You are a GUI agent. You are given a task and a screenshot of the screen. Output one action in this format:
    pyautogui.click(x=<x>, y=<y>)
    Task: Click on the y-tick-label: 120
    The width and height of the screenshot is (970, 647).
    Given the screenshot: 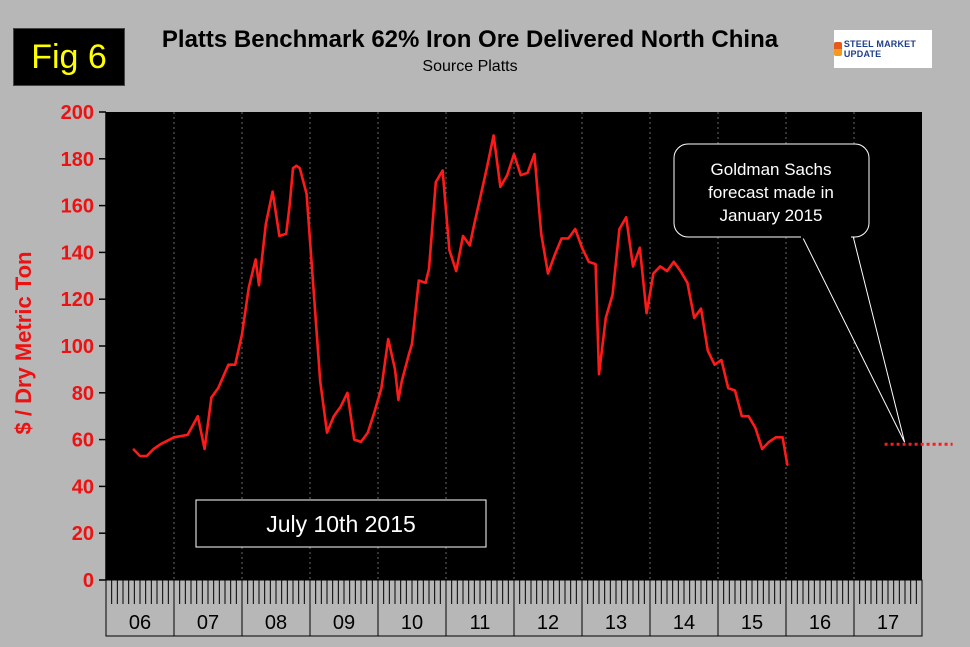 What is the action you would take?
    pyautogui.click(x=77, y=300)
    